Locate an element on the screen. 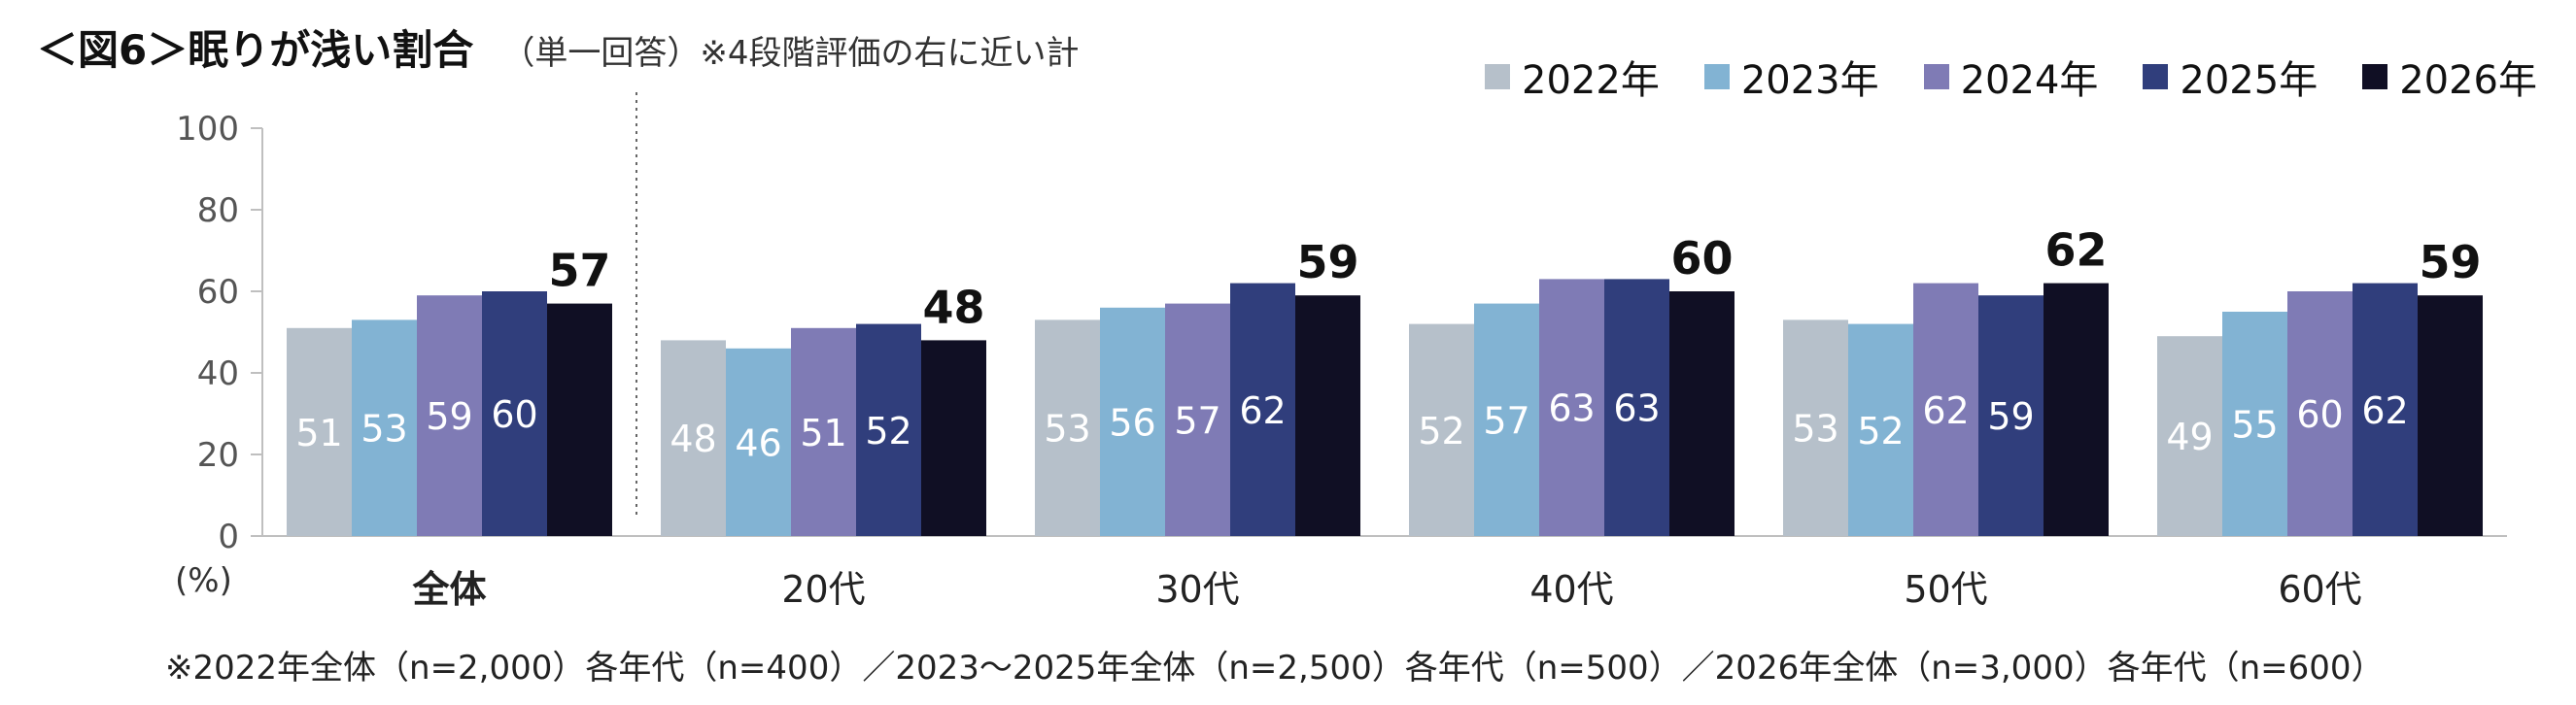 The width and height of the screenshot is (2576, 705). legend-label: 2026年 is located at coordinates (2468, 80).